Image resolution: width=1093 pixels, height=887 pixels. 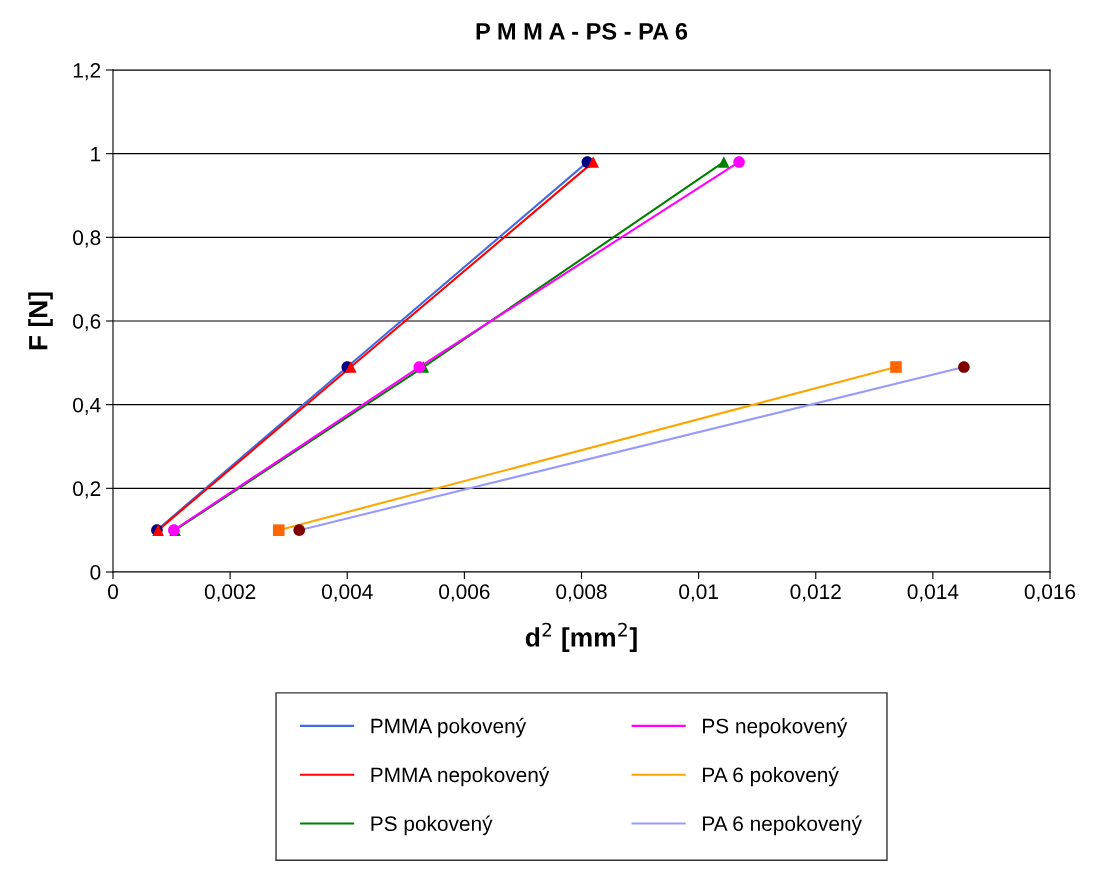 I want to click on legend-label: PS pokovený, so click(x=432, y=825).